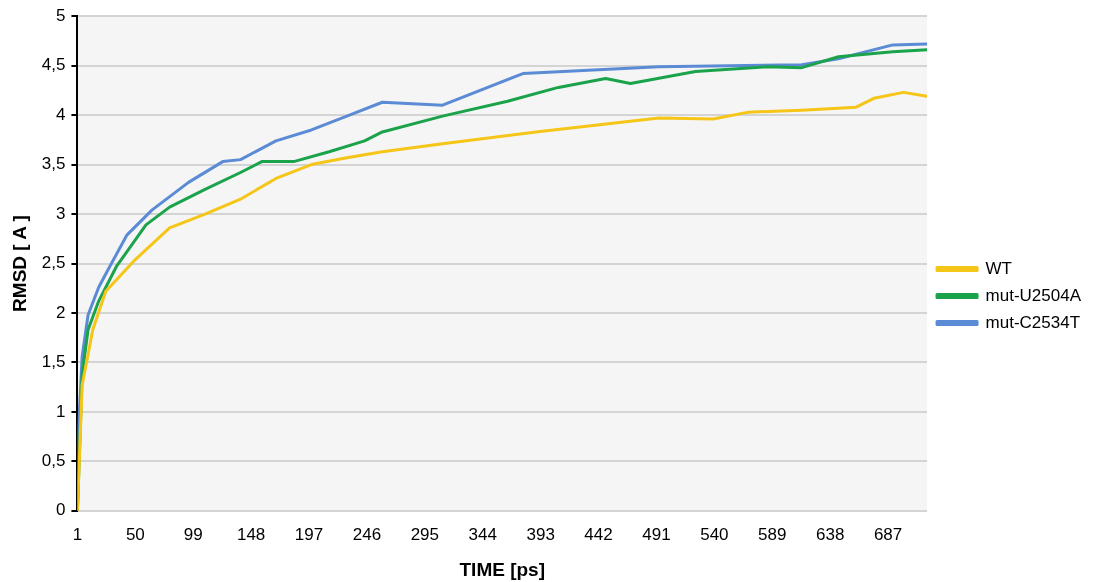 This screenshot has width=1101, height=582. Describe the element at coordinates (425, 534) in the screenshot. I see `x-tick-label: 295` at that location.